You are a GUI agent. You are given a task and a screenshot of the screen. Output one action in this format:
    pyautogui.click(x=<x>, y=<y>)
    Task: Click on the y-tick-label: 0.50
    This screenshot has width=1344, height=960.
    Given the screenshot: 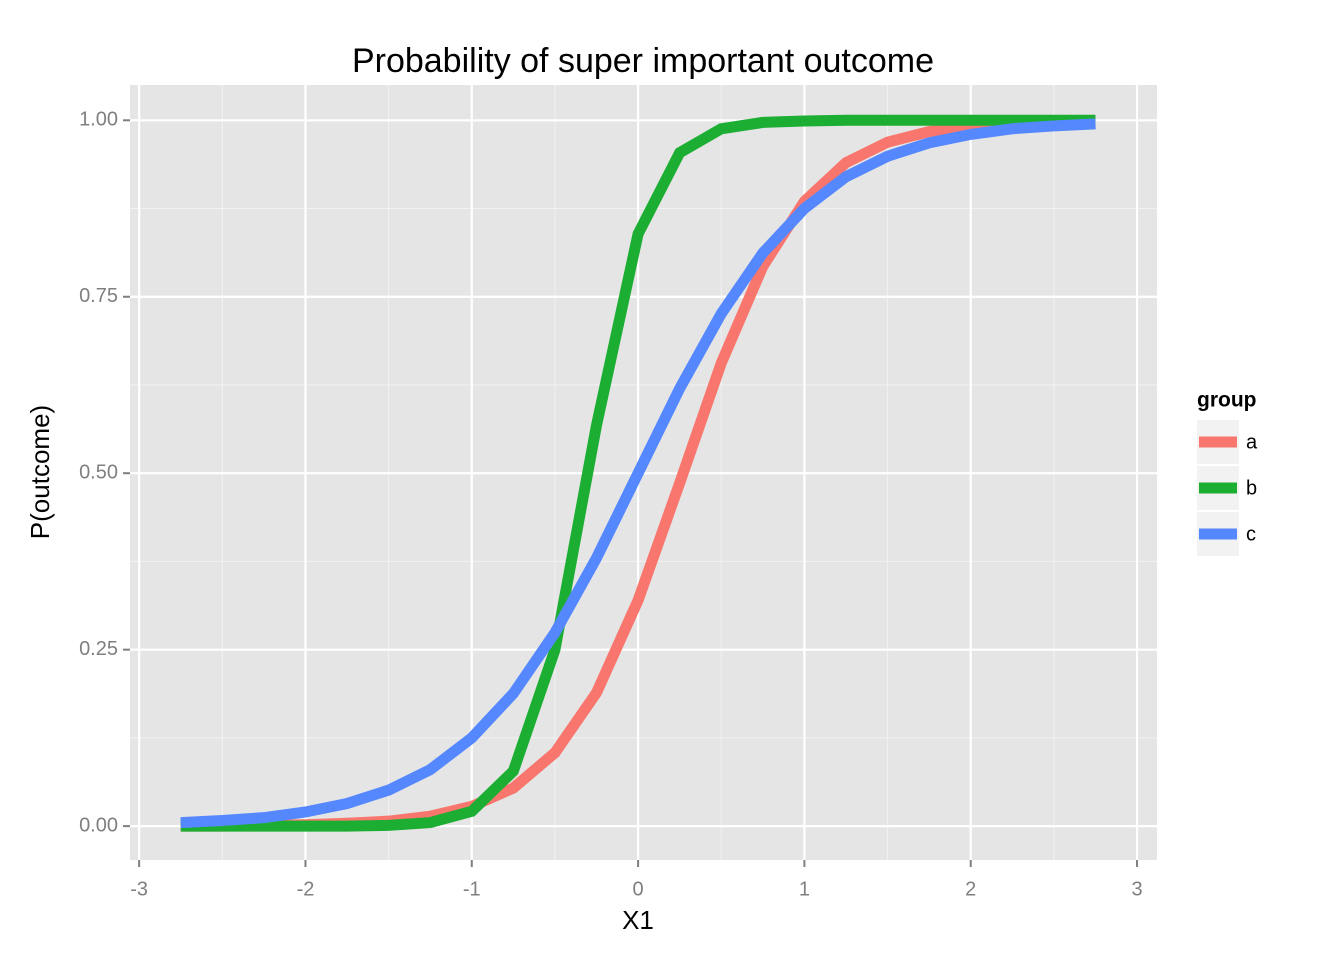 What is the action you would take?
    pyautogui.click(x=98, y=472)
    